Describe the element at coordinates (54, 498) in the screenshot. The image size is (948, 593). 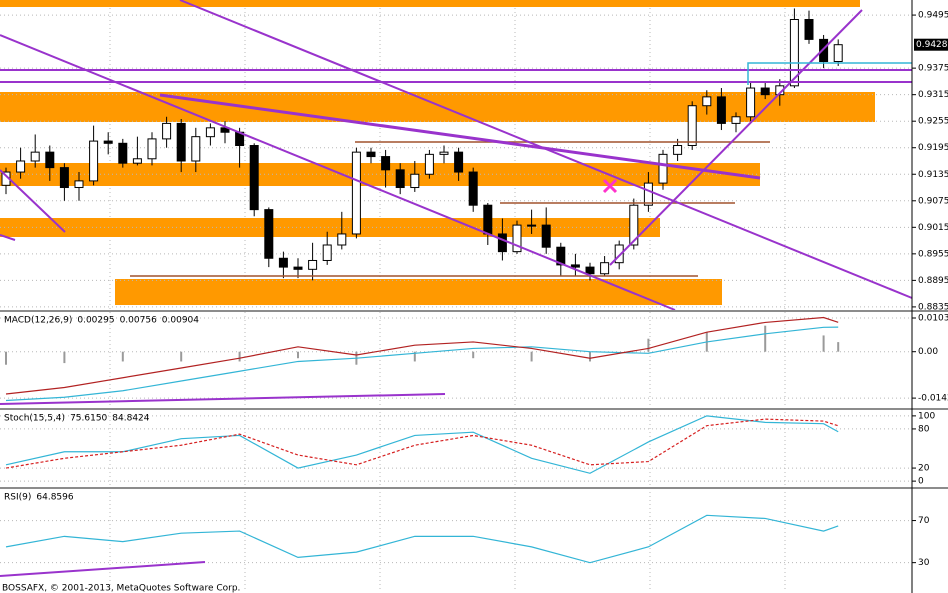
I see `indicator-readout: 64.8596` at that location.